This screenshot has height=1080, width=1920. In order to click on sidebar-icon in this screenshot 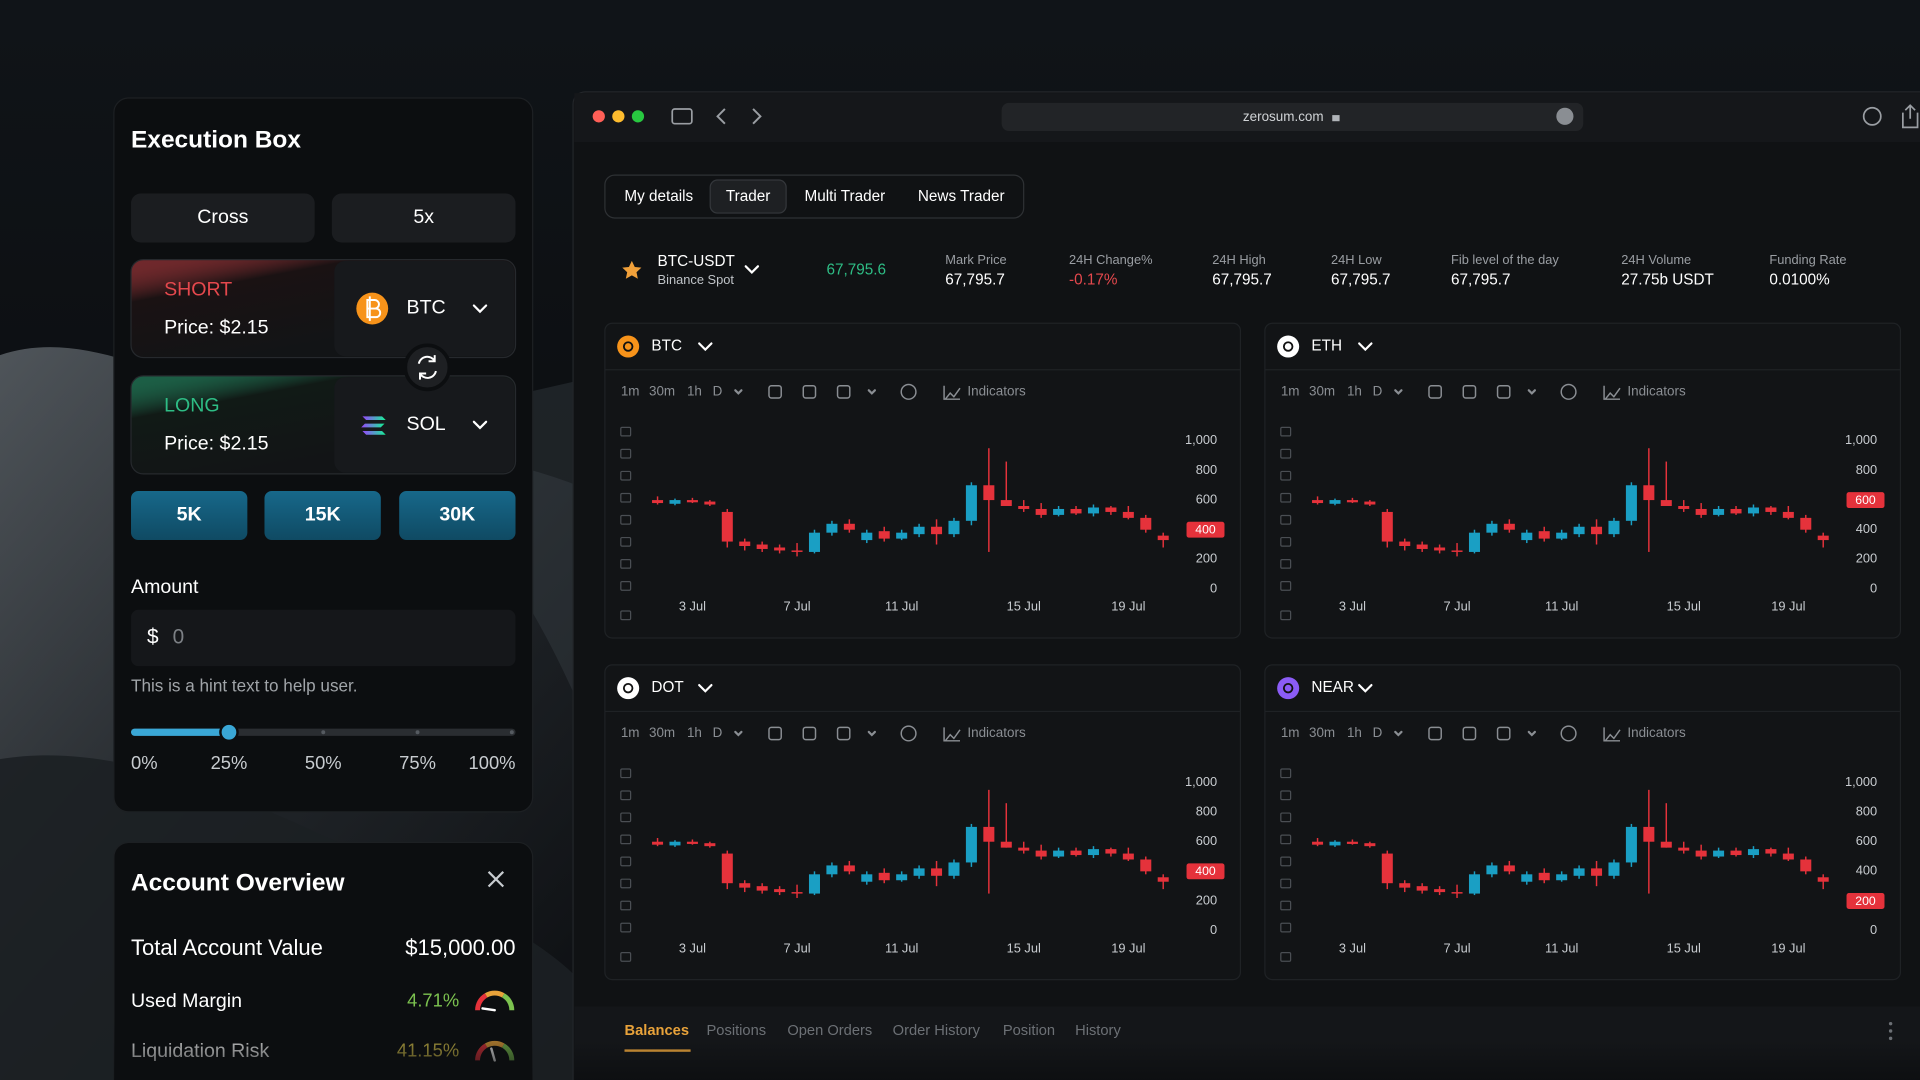, I will do `click(682, 116)`.